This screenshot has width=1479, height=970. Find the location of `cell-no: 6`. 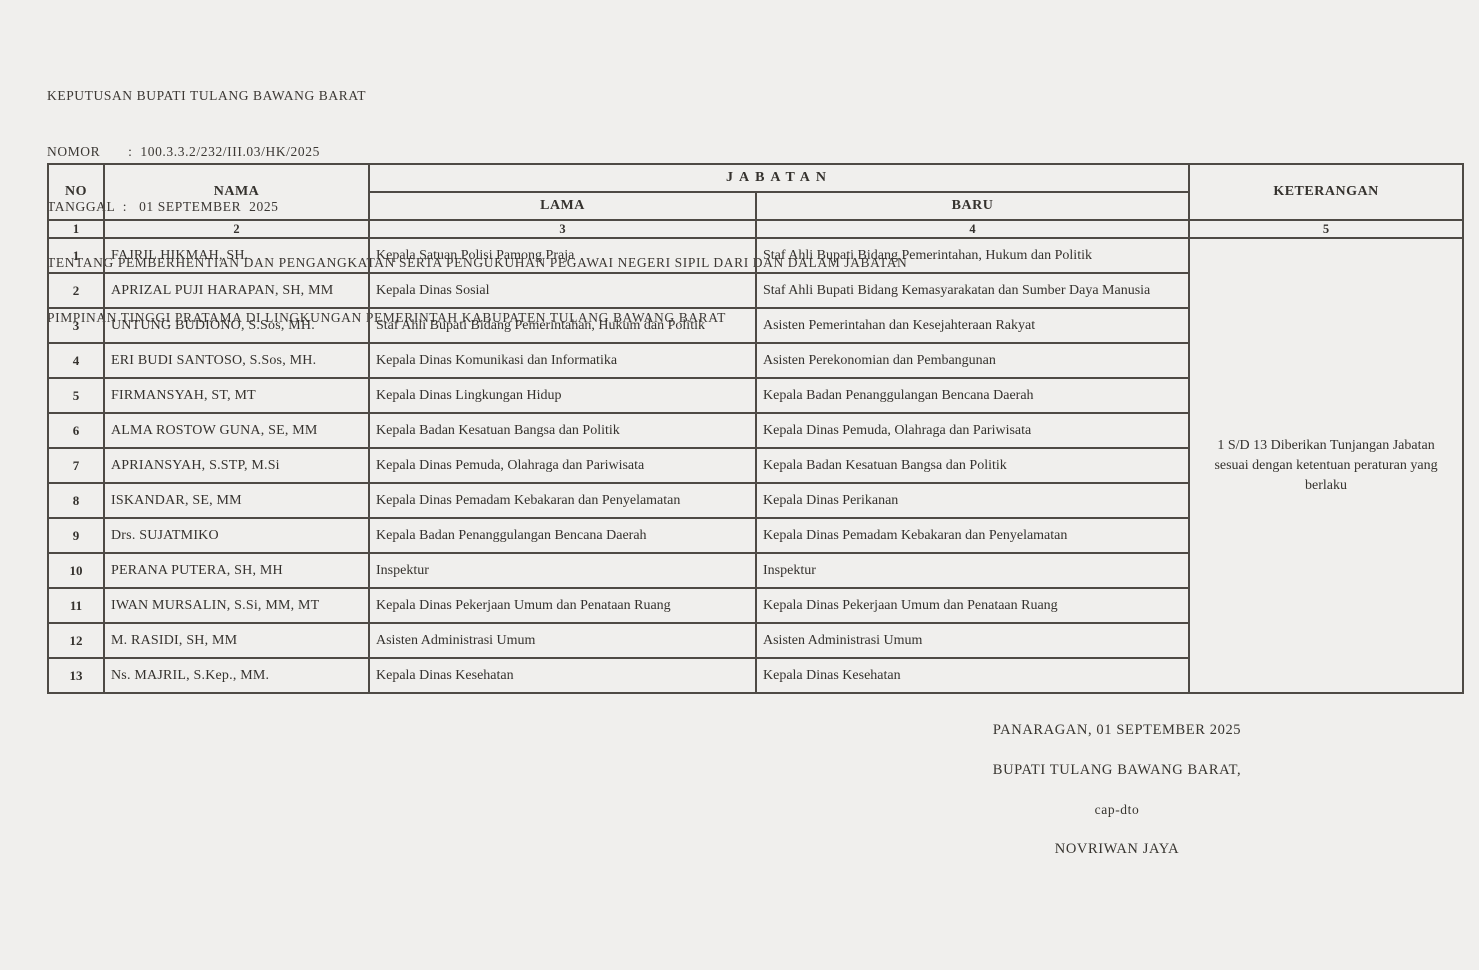

cell-no: 6 is located at coordinates (76, 430).